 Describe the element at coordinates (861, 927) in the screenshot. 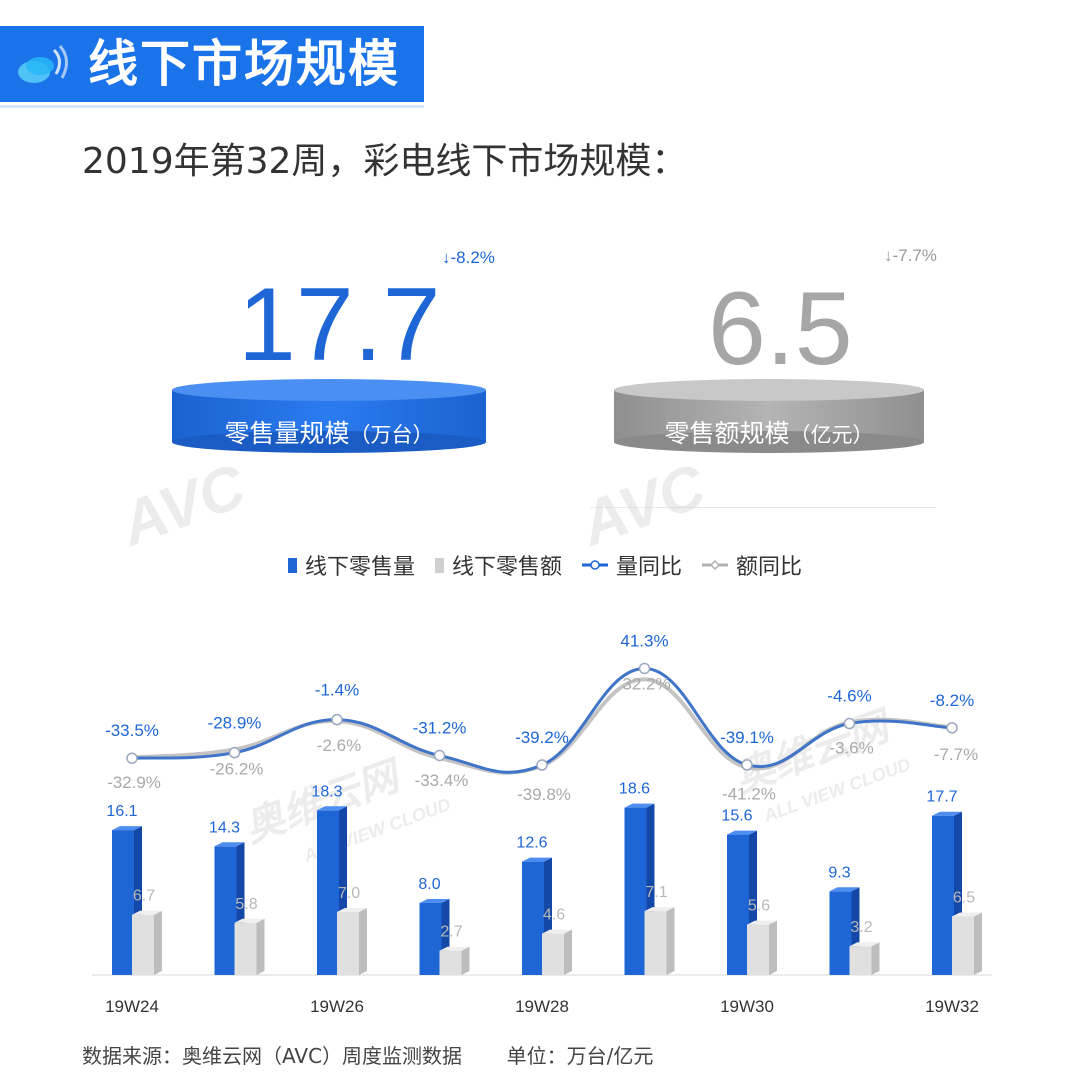

I see `bar-label-amount: 3.2` at that location.